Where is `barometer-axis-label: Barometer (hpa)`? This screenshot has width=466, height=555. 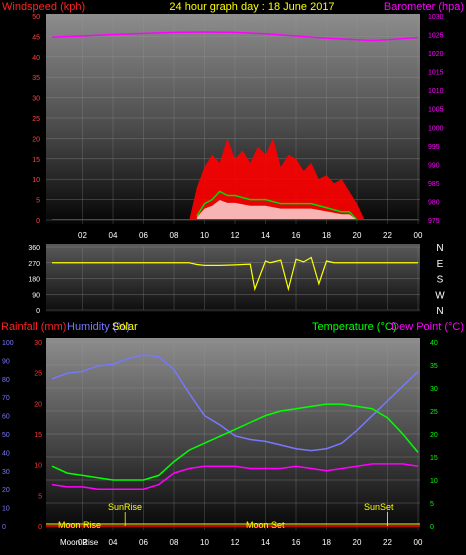 barometer-axis-label: Barometer (hpa) is located at coordinates (424, 7).